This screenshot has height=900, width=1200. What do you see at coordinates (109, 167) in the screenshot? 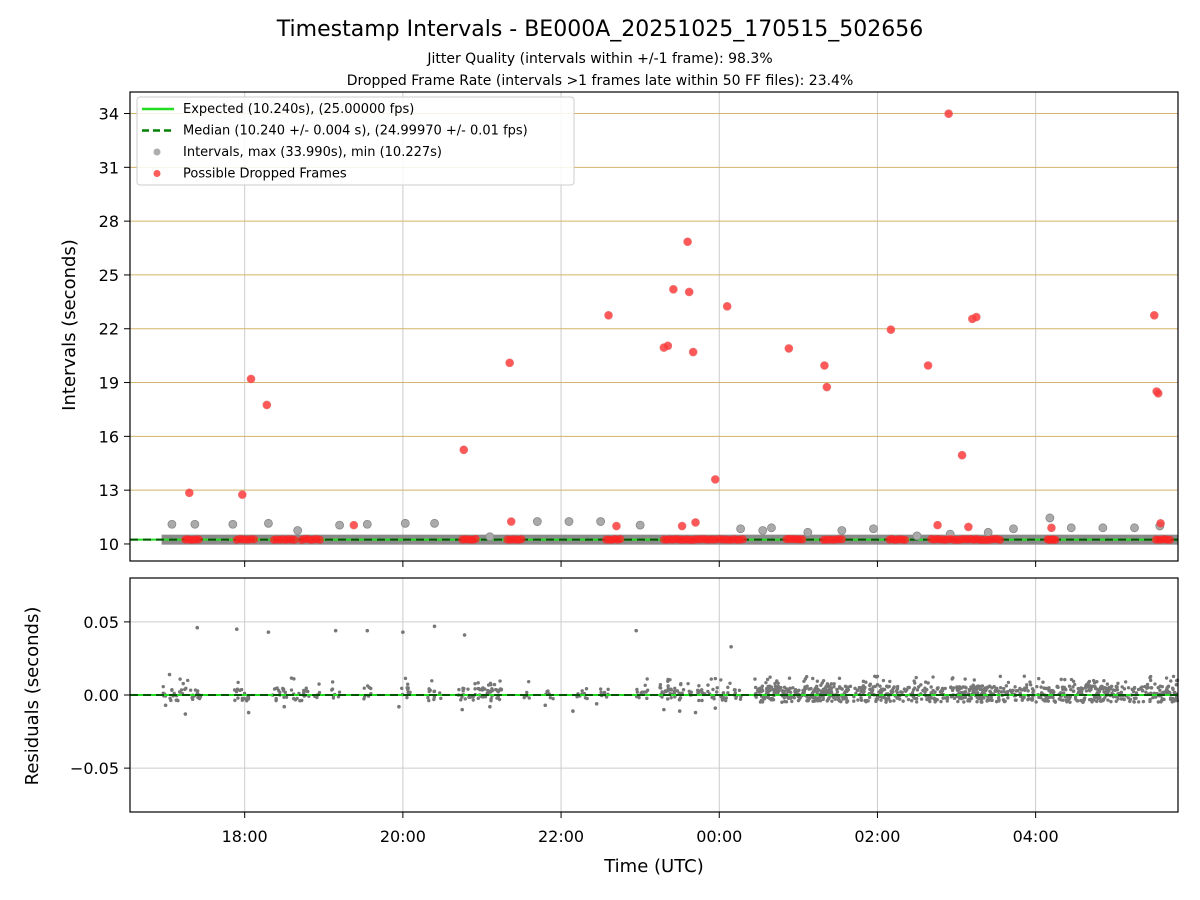
I see `top-y-tick-label: 31` at bounding box center [109, 167].